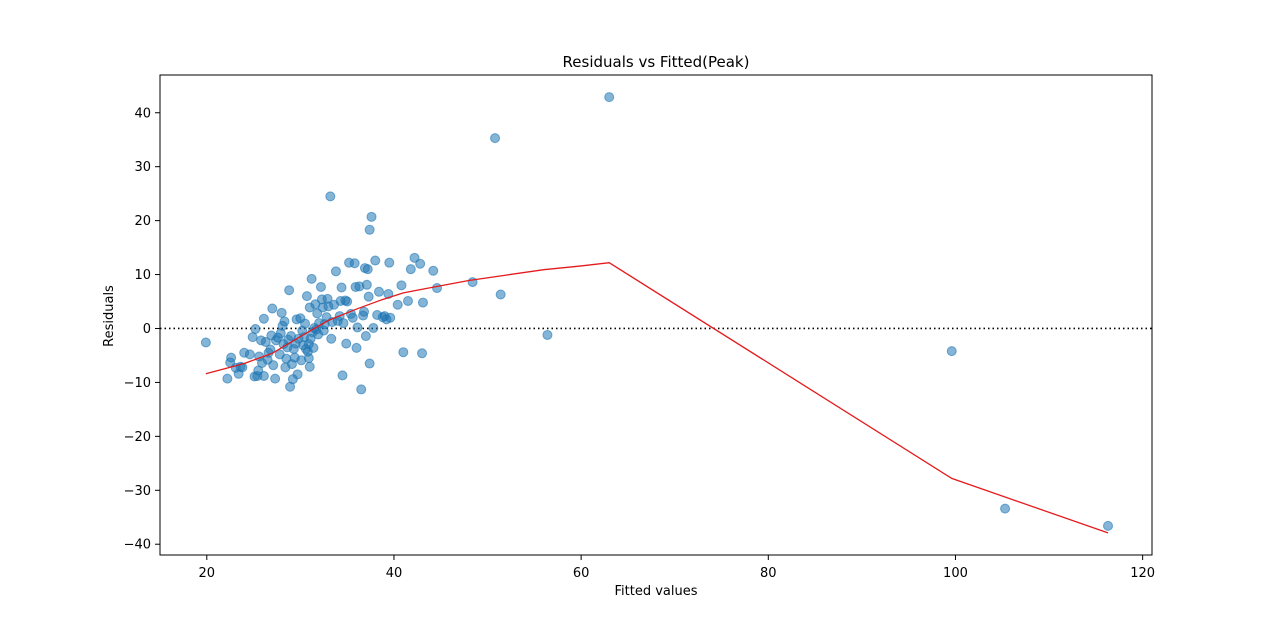 The width and height of the screenshot is (1280, 623). What do you see at coordinates (137, 545) in the screenshot?
I see `y-tick-label: −40` at bounding box center [137, 545].